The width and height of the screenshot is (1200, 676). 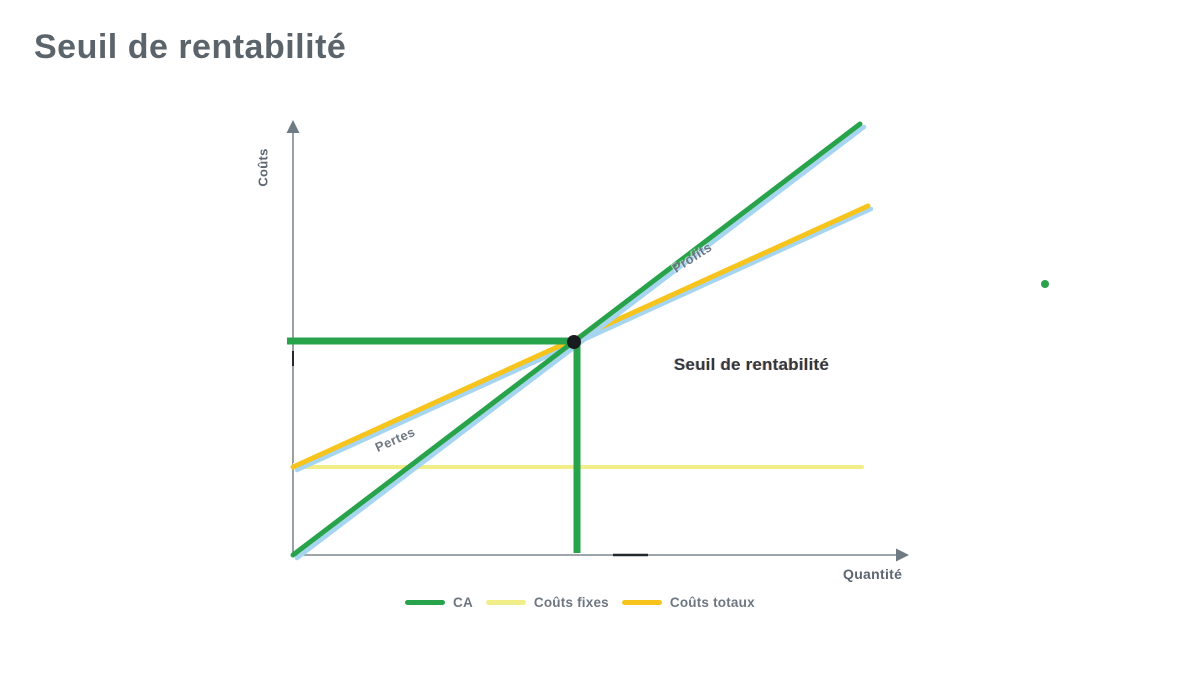 I want to click on x-axis-arrowhead, so click(x=902, y=555).